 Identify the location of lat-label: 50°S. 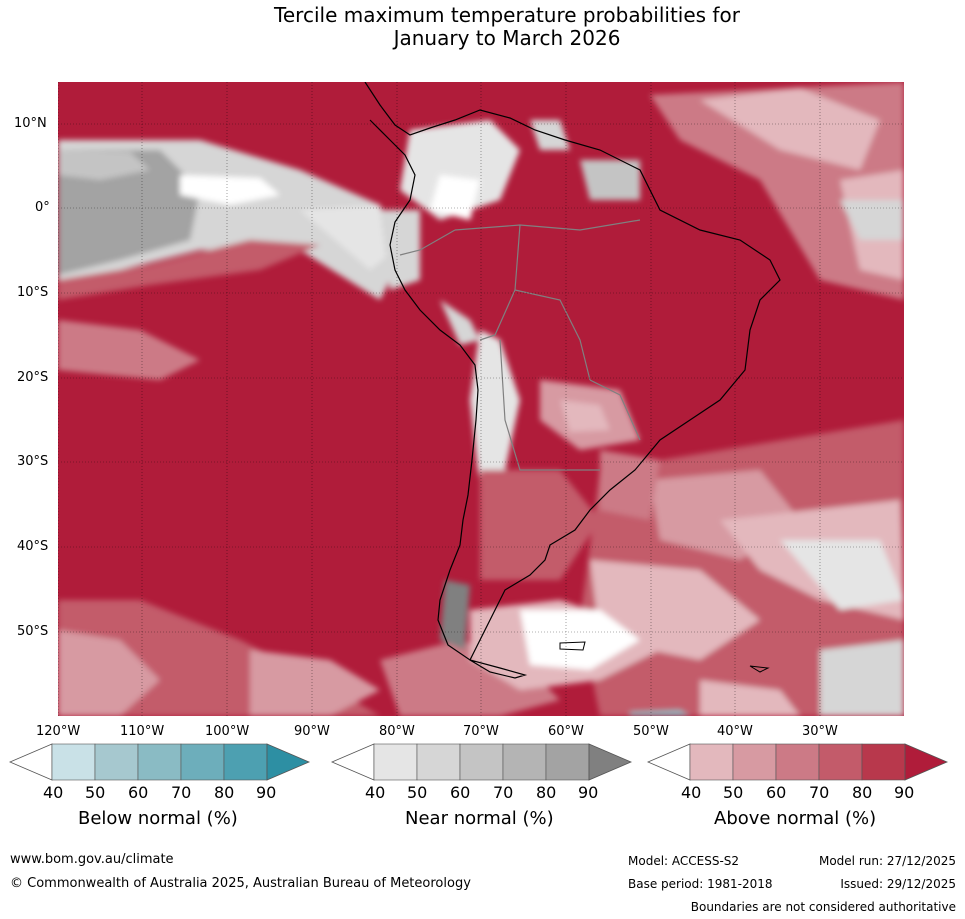
(33, 631).